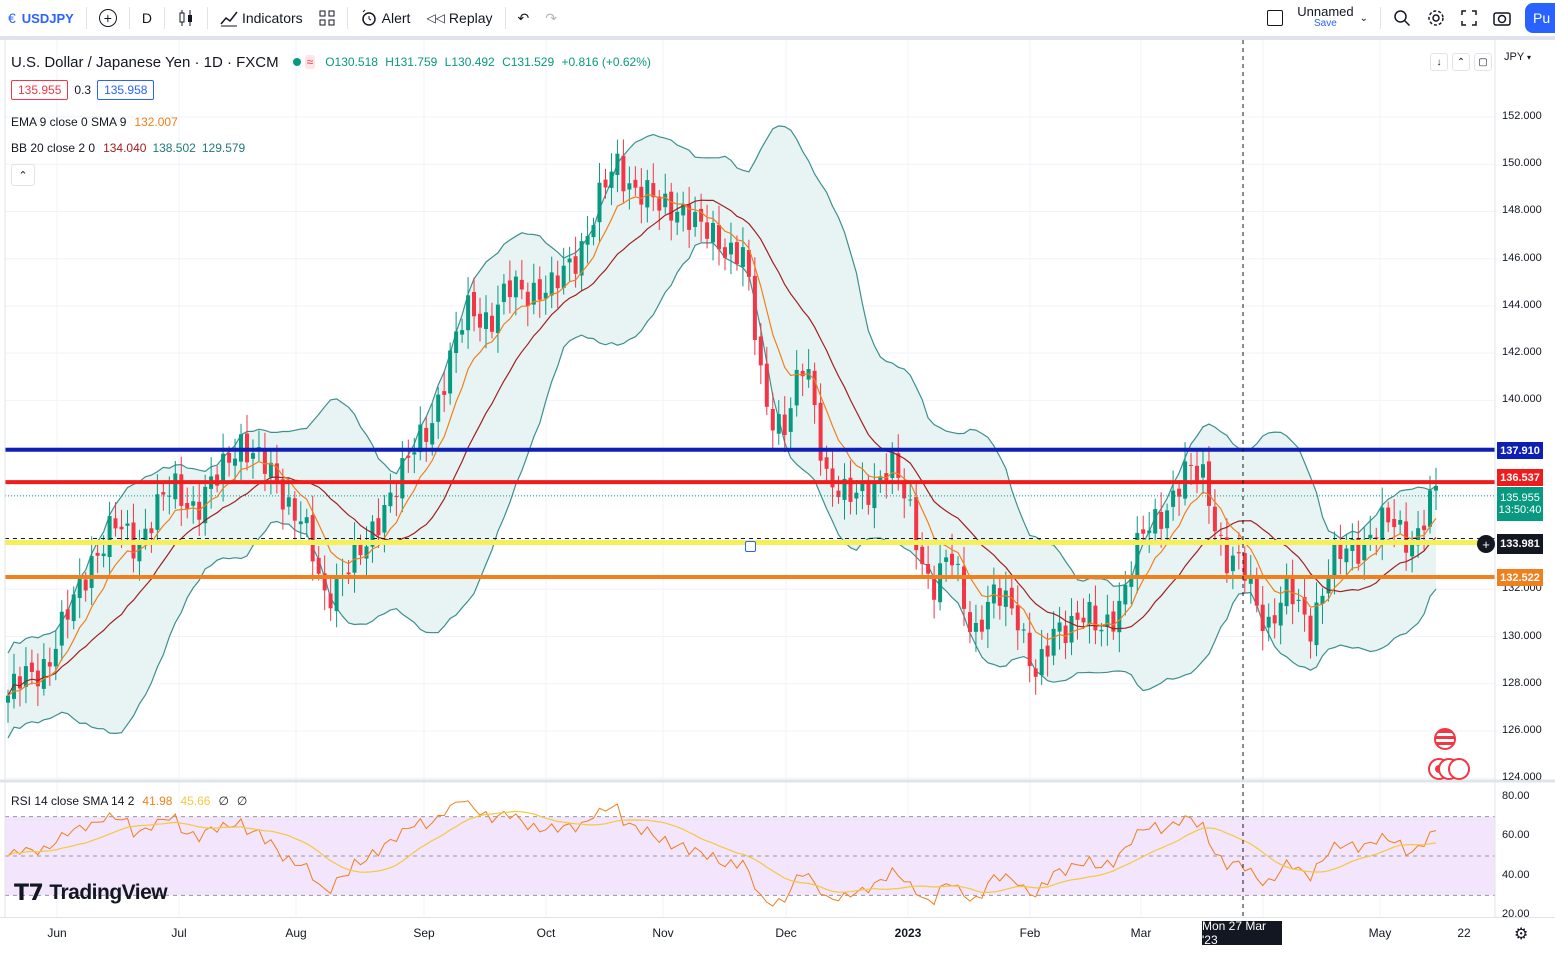  Describe the element at coordinates (368, 17) in the screenshot. I see `alarm-clock-icon` at that location.